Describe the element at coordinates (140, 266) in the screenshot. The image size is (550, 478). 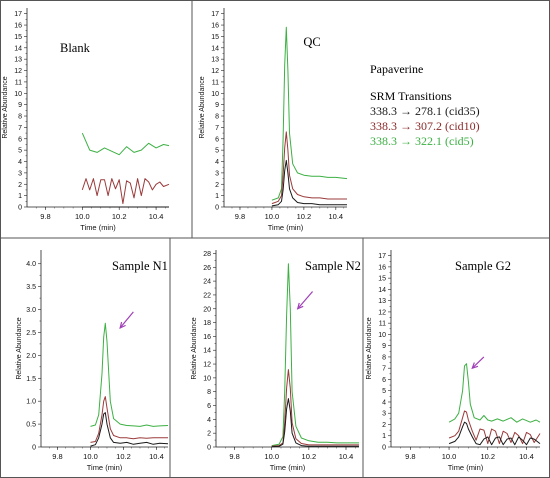
I see `panel-title: Sample N1` at that location.